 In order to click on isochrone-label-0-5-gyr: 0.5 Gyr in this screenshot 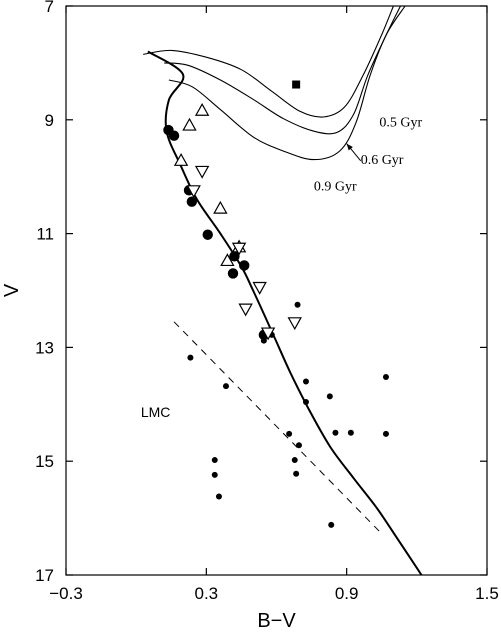, I will do `click(400, 123)`.